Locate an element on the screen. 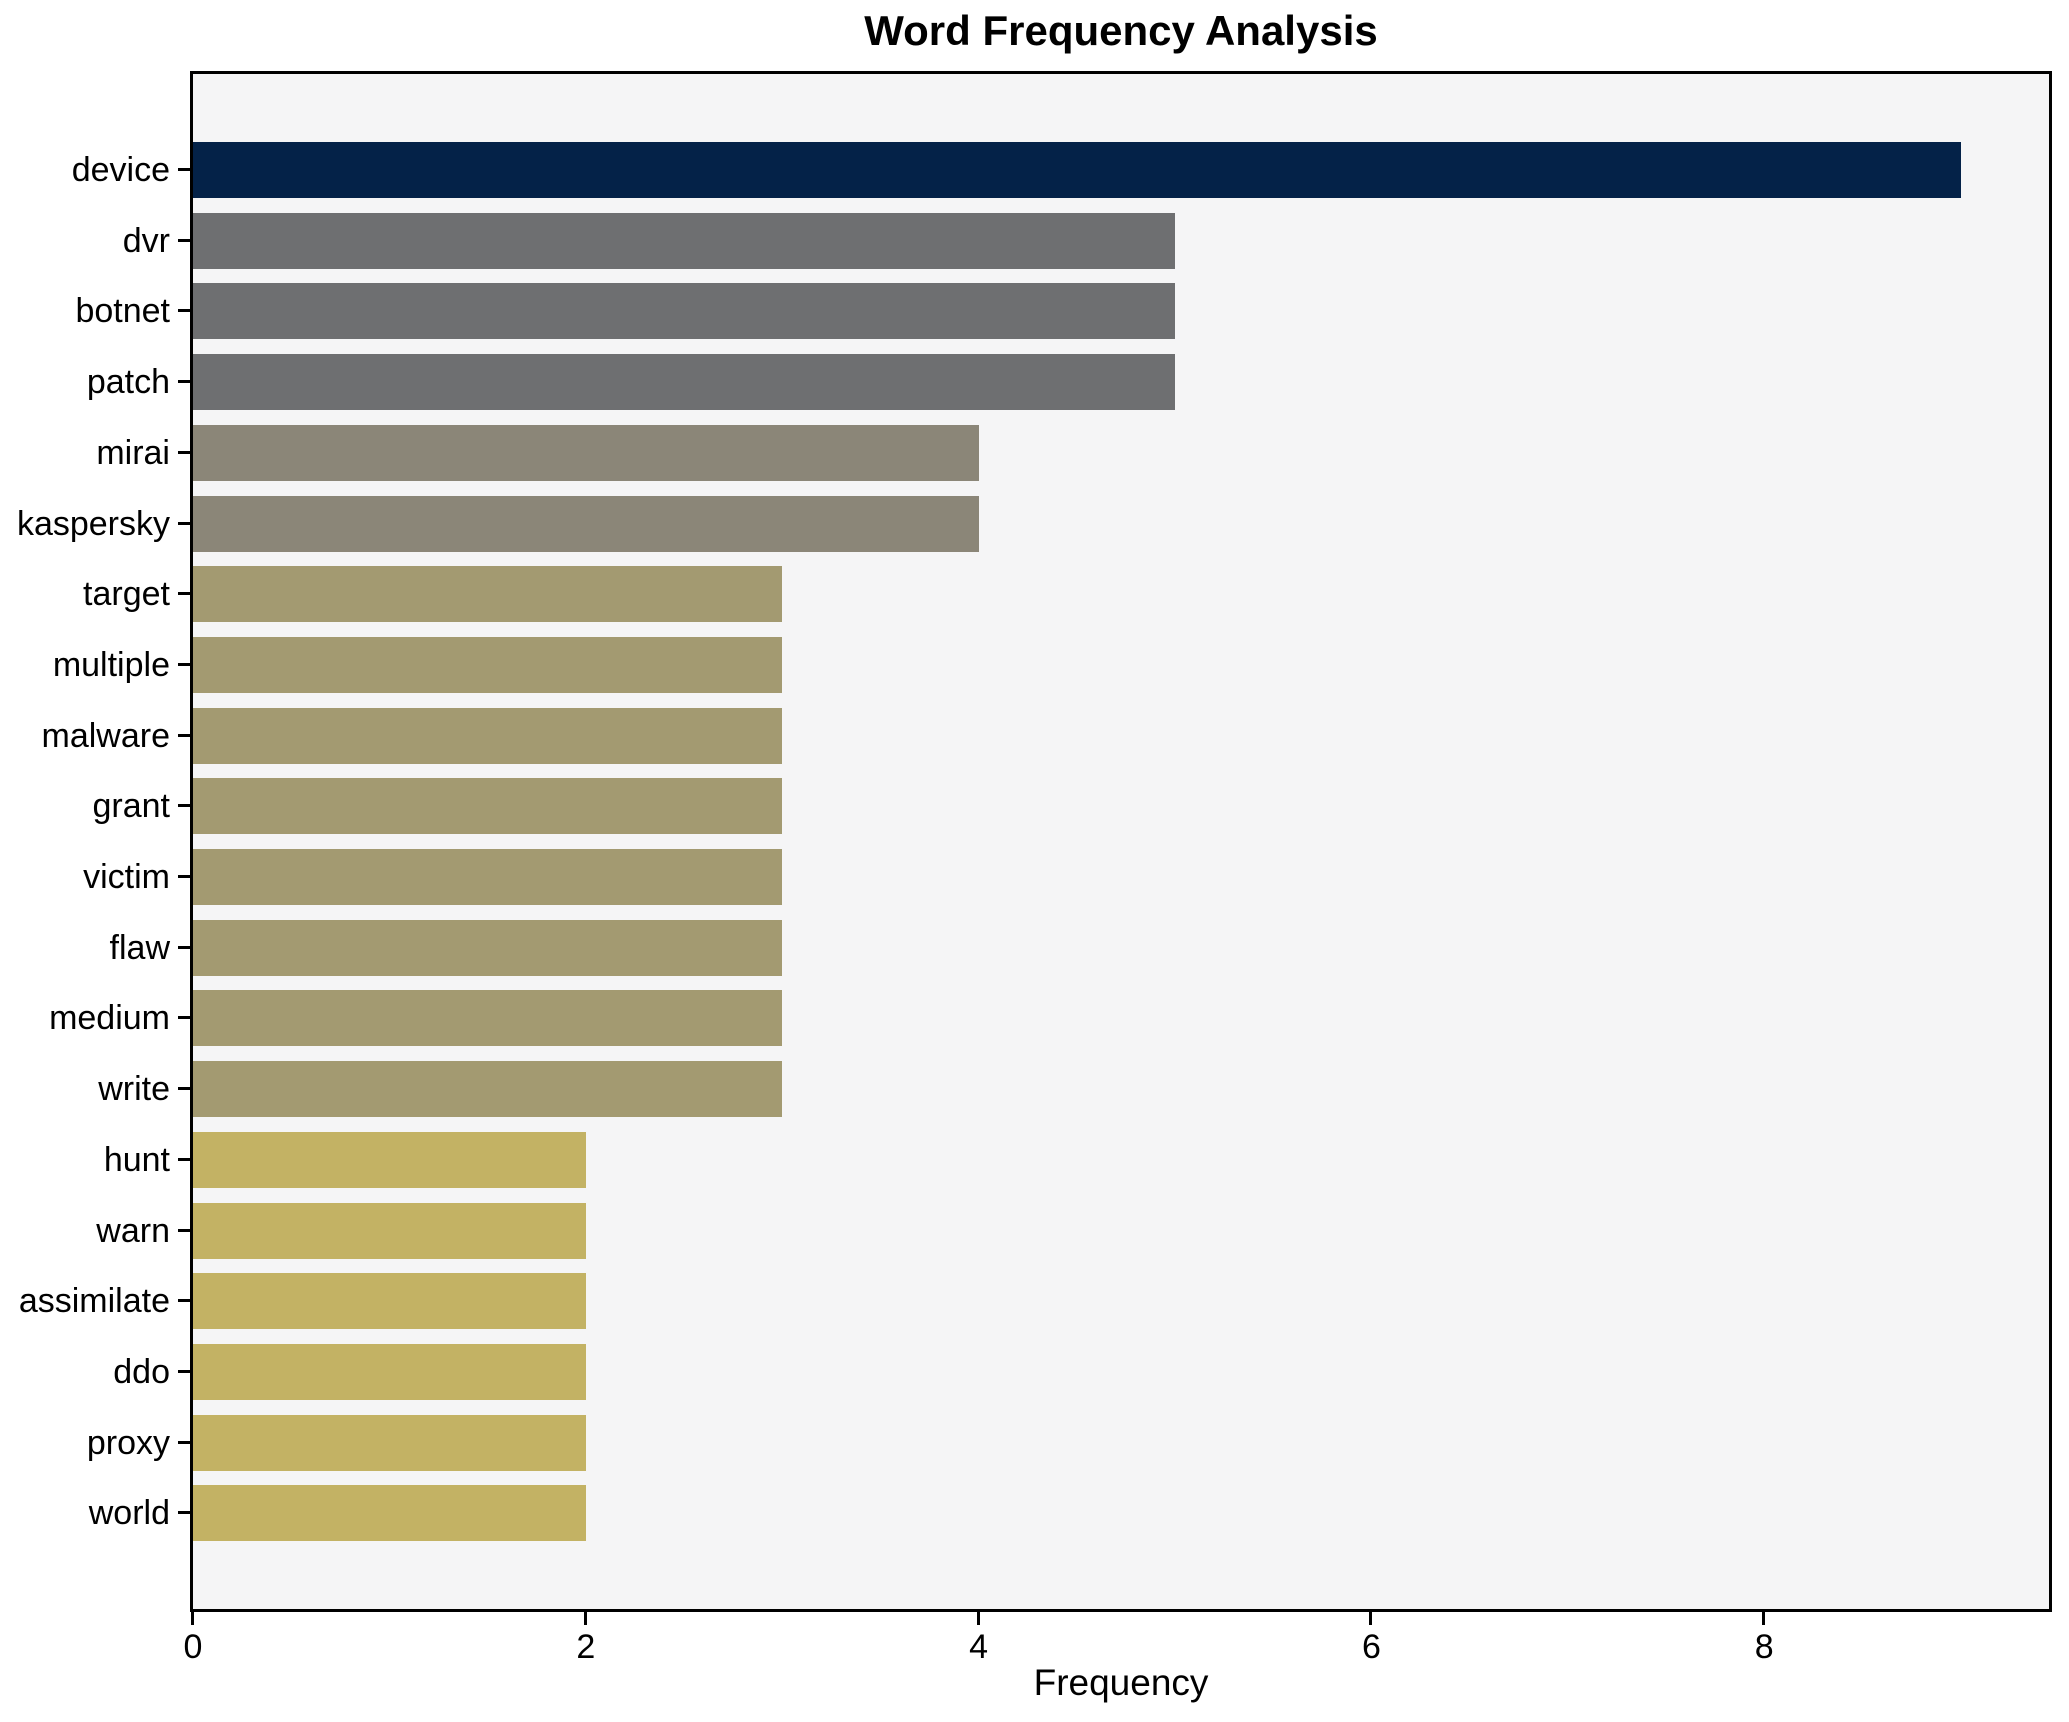 The height and width of the screenshot is (1722, 2069). y-tick-label: kaspersky is located at coordinates (93, 523).